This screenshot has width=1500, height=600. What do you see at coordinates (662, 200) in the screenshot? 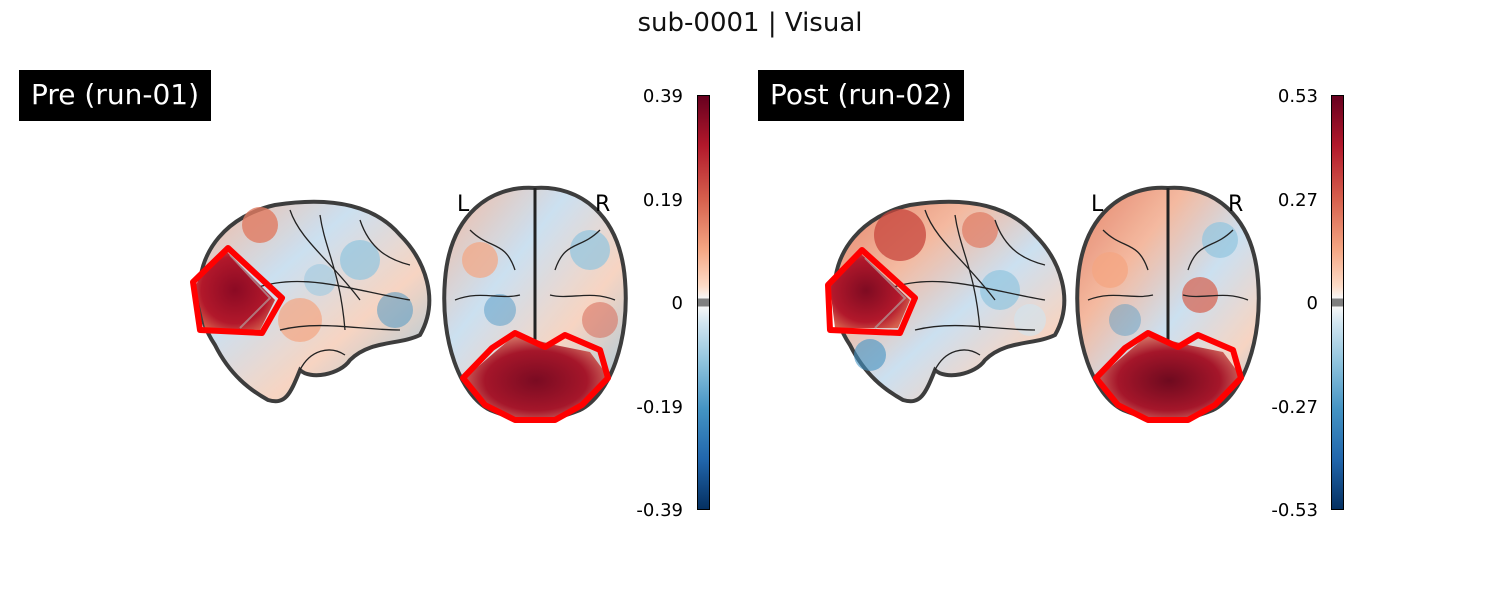
I see `colorbar-tick-mid-high: 0.19` at bounding box center [662, 200].